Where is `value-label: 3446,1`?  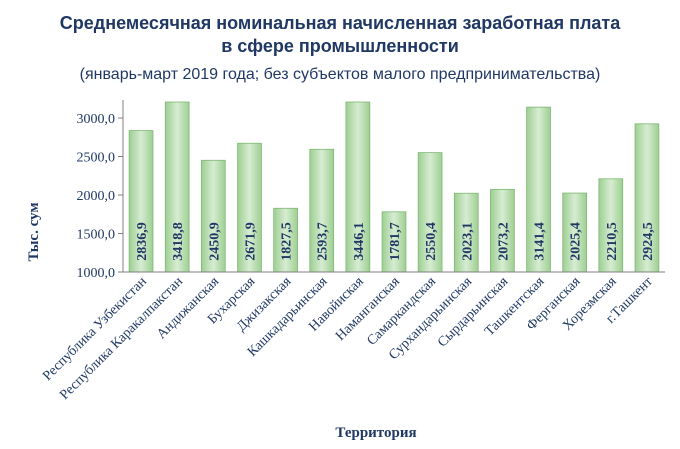
value-label: 3446,1 is located at coordinates (359, 241).